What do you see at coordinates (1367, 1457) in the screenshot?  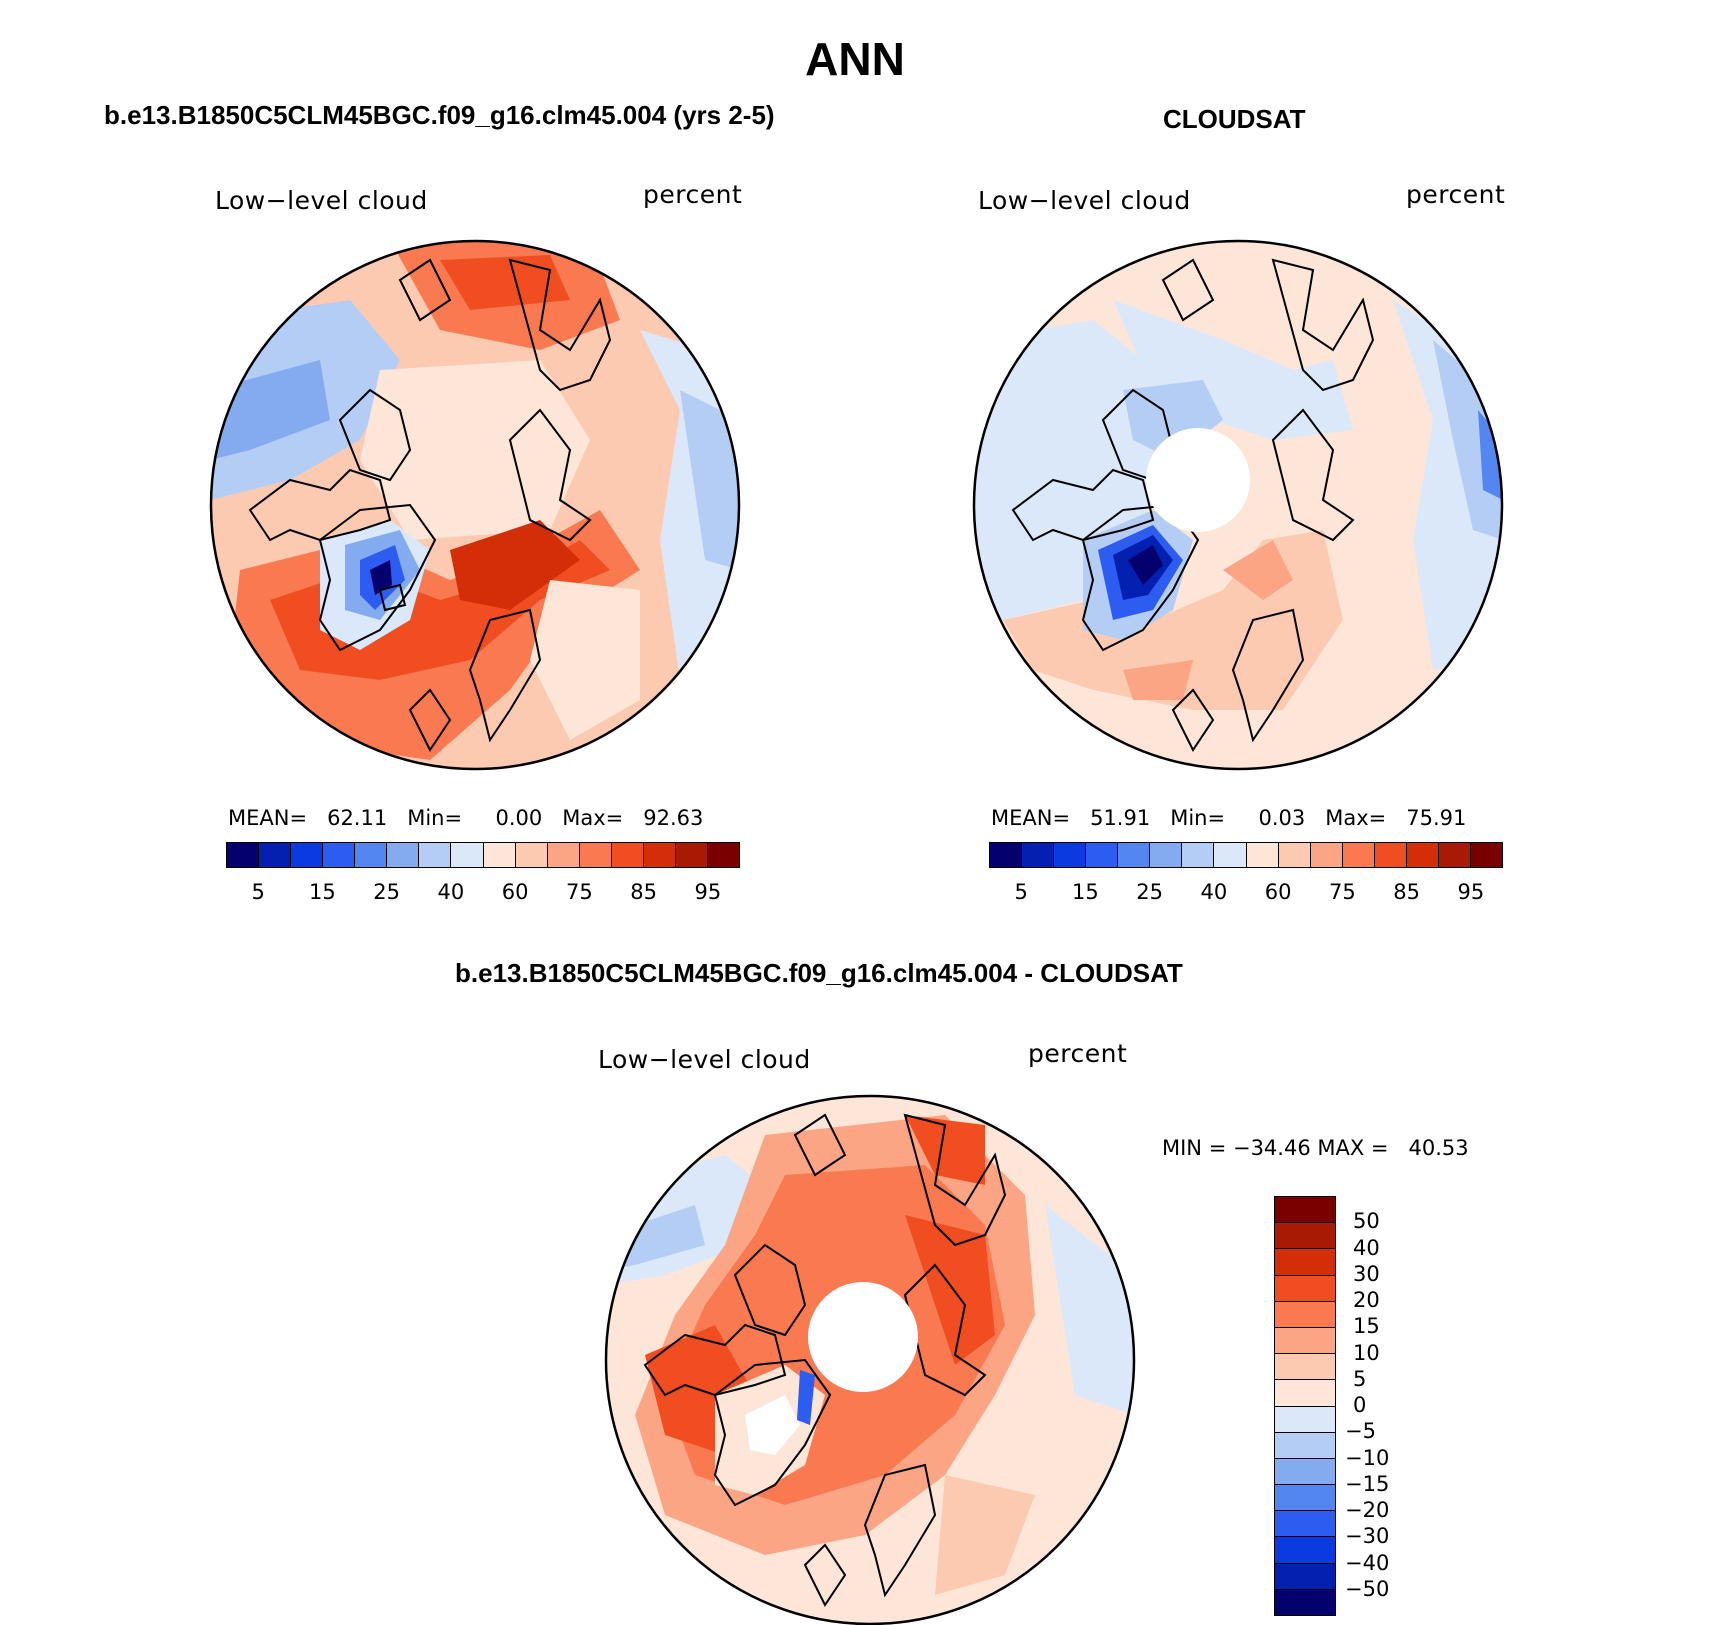 I see `colorbar-tick-label: −10` at bounding box center [1367, 1457].